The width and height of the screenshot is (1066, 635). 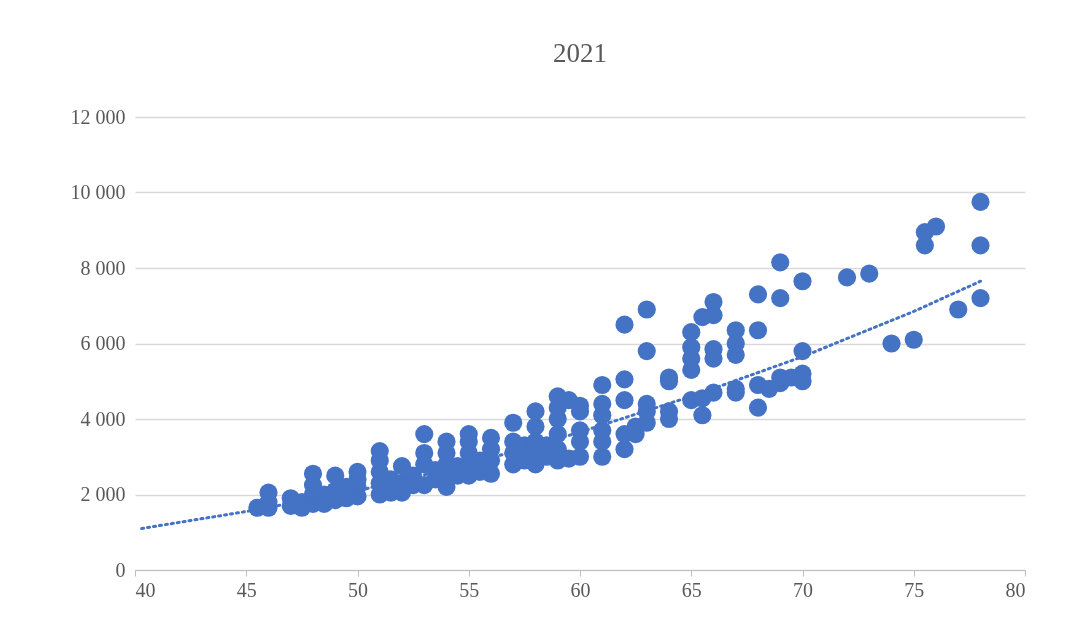 I want to click on x-tick-label: 65, so click(x=691, y=589).